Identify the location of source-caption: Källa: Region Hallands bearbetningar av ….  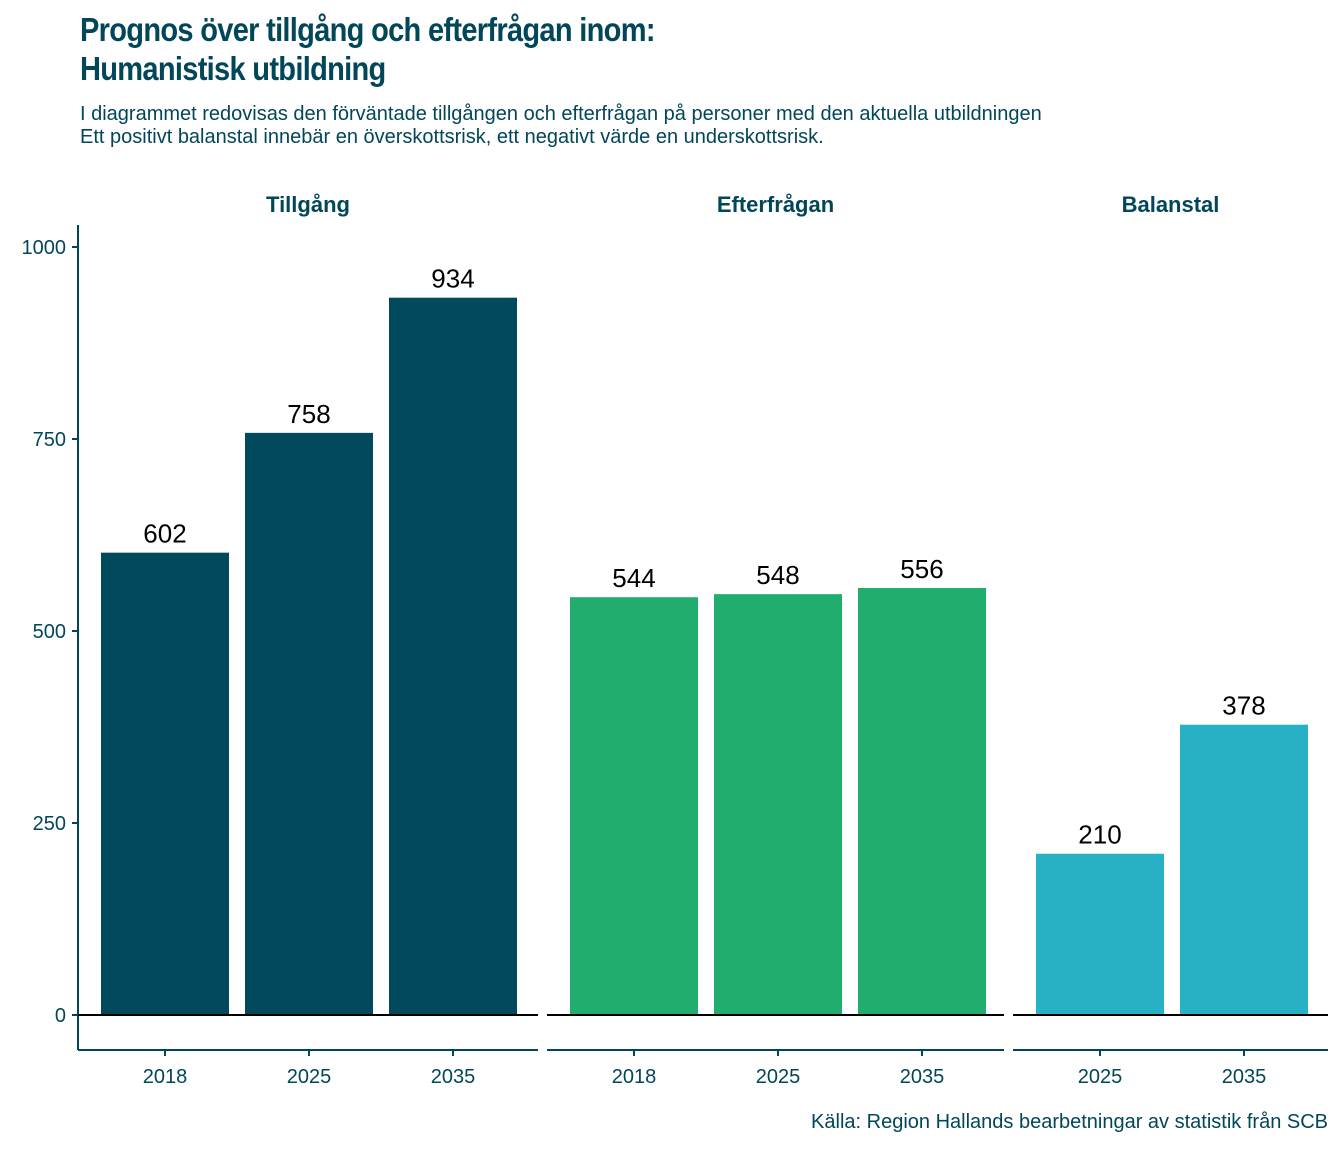
(1069, 1122).